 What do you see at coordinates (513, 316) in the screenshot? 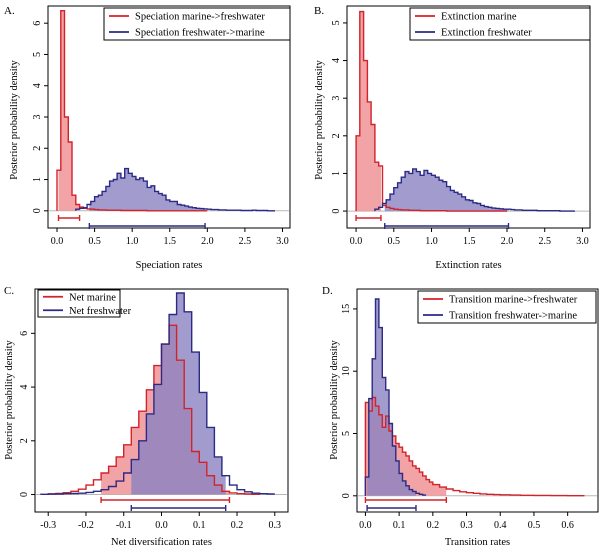
I see `legend-label: Transition freshwater->marine` at bounding box center [513, 316].